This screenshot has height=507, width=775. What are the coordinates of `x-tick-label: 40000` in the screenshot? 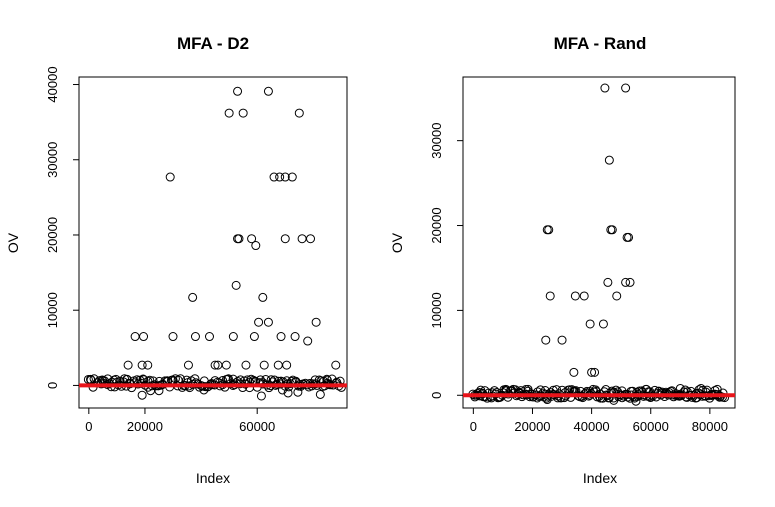 It's located at (592, 426).